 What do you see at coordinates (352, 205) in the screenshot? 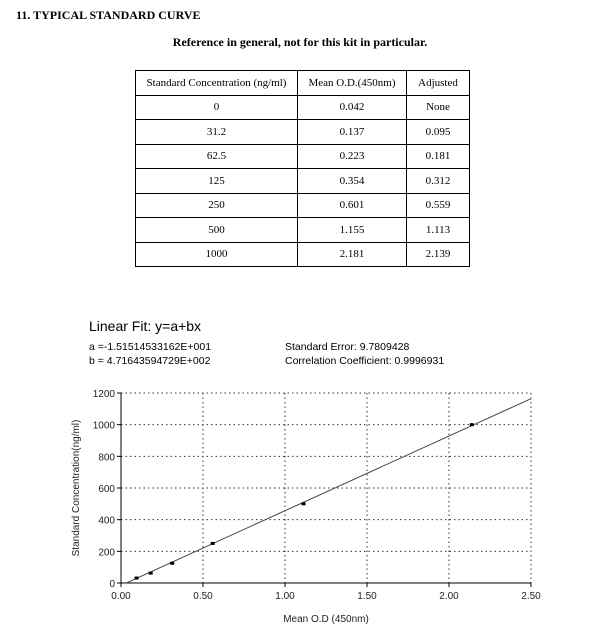
I see `table-cell: 0.601` at bounding box center [352, 205].